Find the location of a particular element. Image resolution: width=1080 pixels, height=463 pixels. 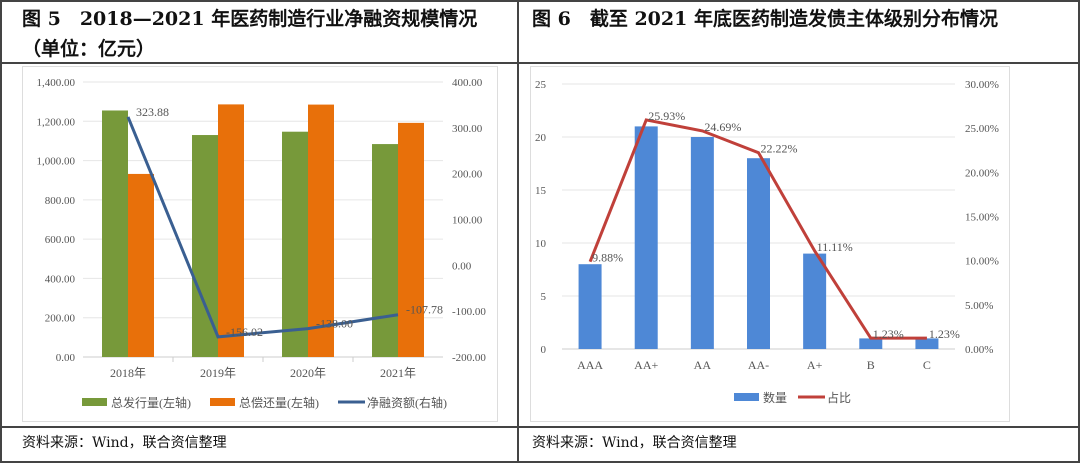

y-tick-left: 10 is located at coordinates (541, 244).